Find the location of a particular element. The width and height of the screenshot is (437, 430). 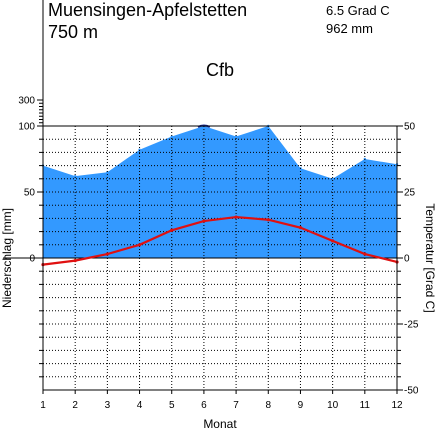

y-axis-left-title: Niederschlag [mm] is located at coordinates (7, 258).